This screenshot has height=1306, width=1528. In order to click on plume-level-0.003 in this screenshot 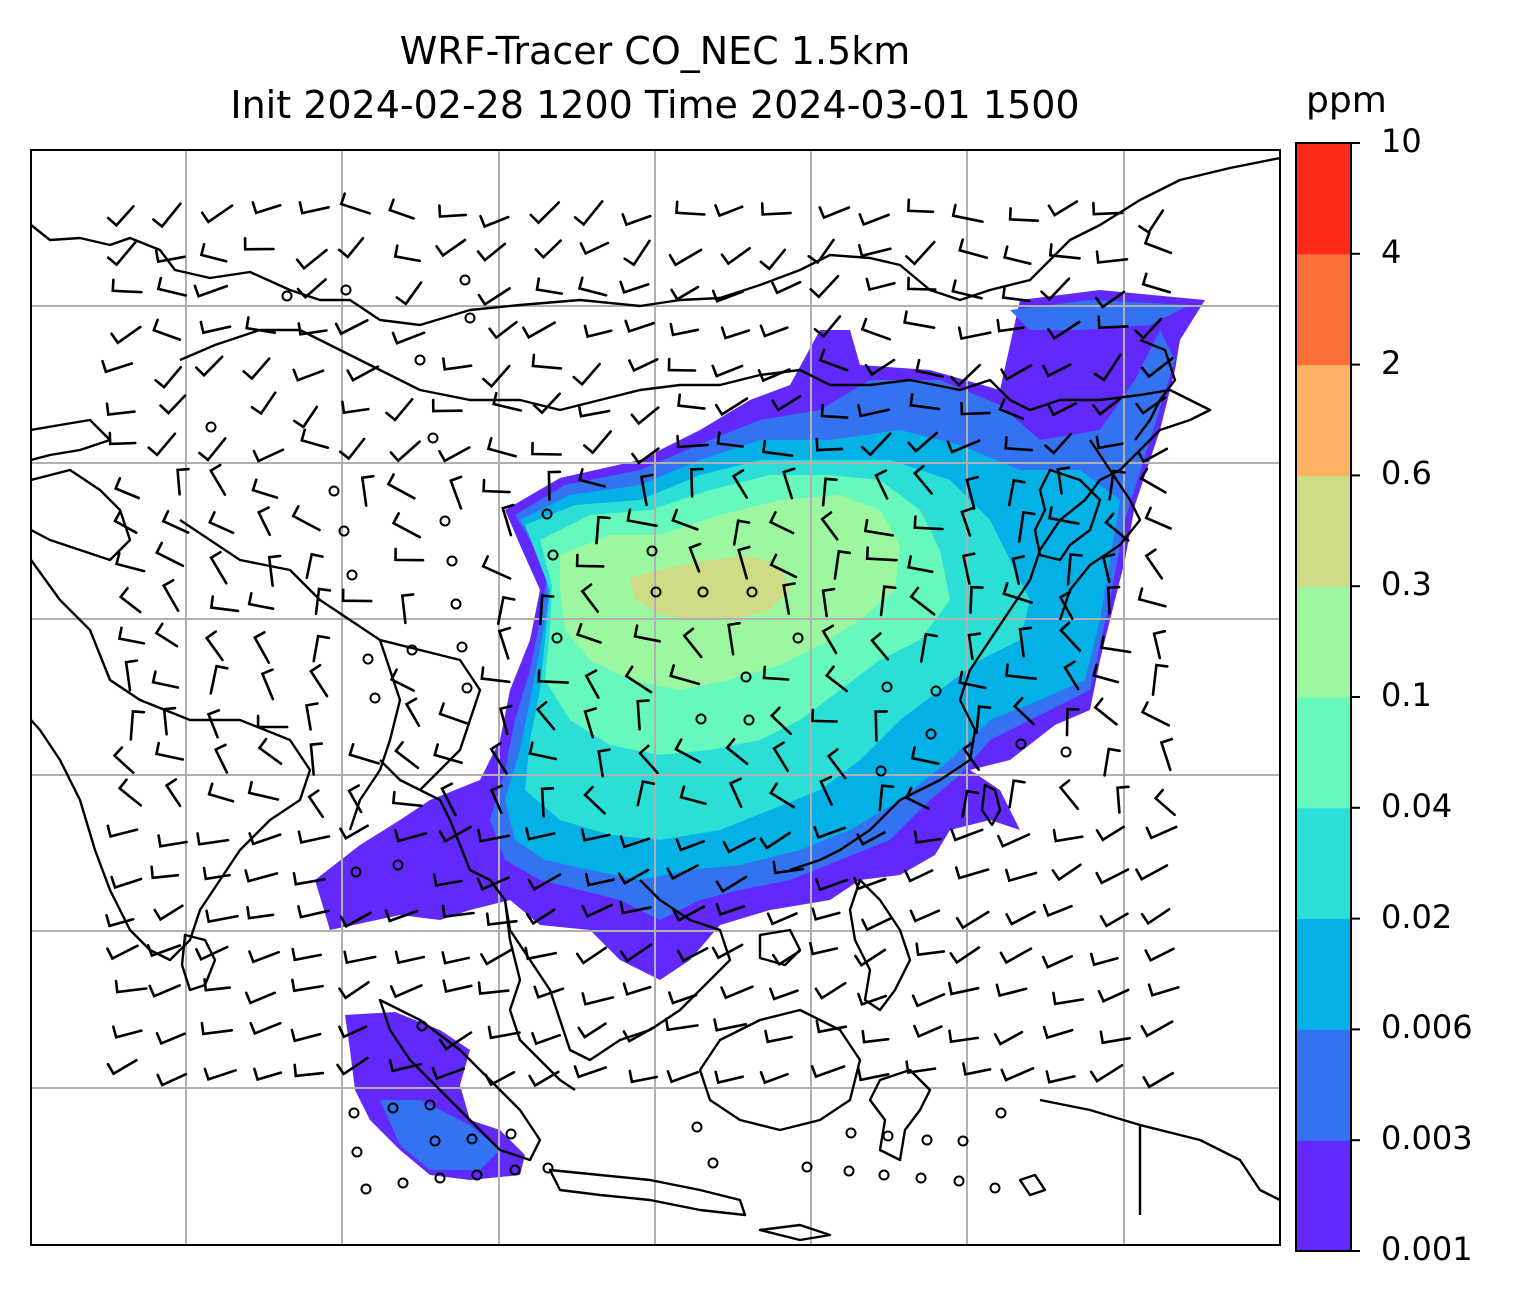, I will do `click(440, 1135)`.